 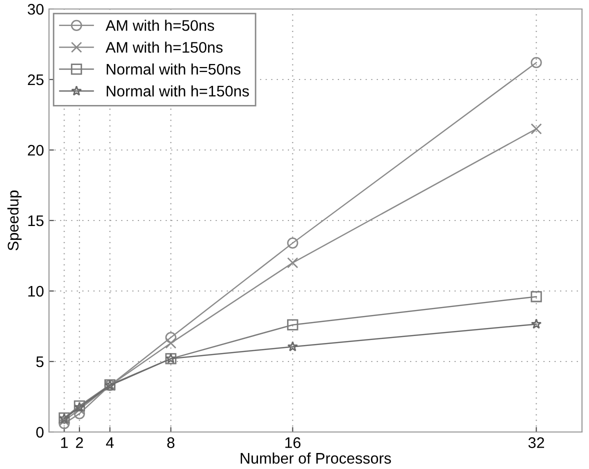 I want to click on x-tick-label: 32, so click(x=536, y=442).